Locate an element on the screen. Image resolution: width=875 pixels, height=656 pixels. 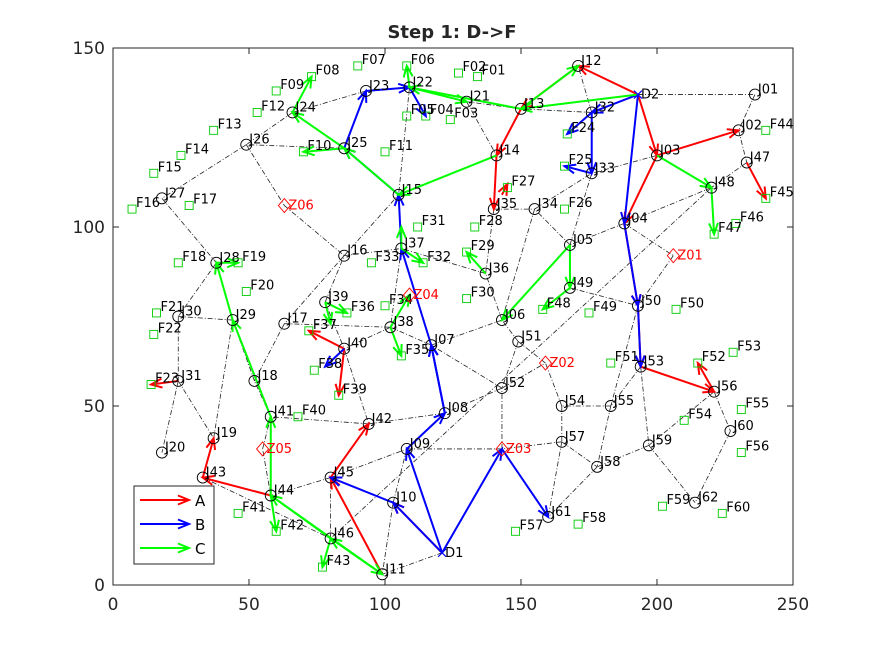
fire-label: F34 is located at coordinates (401, 300).